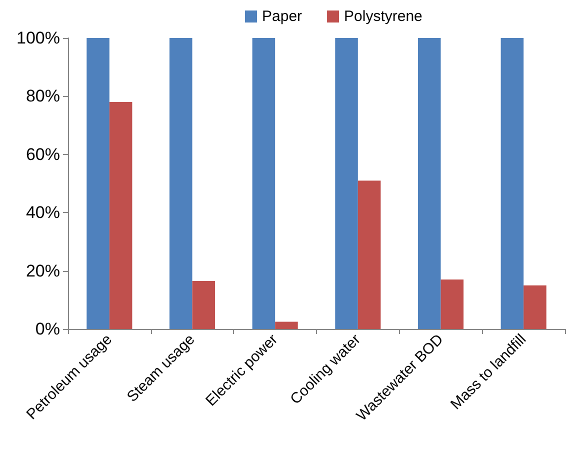  What do you see at coordinates (282, 16) in the screenshot?
I see `legend-label: Paper` at bounding box center [282, 16].